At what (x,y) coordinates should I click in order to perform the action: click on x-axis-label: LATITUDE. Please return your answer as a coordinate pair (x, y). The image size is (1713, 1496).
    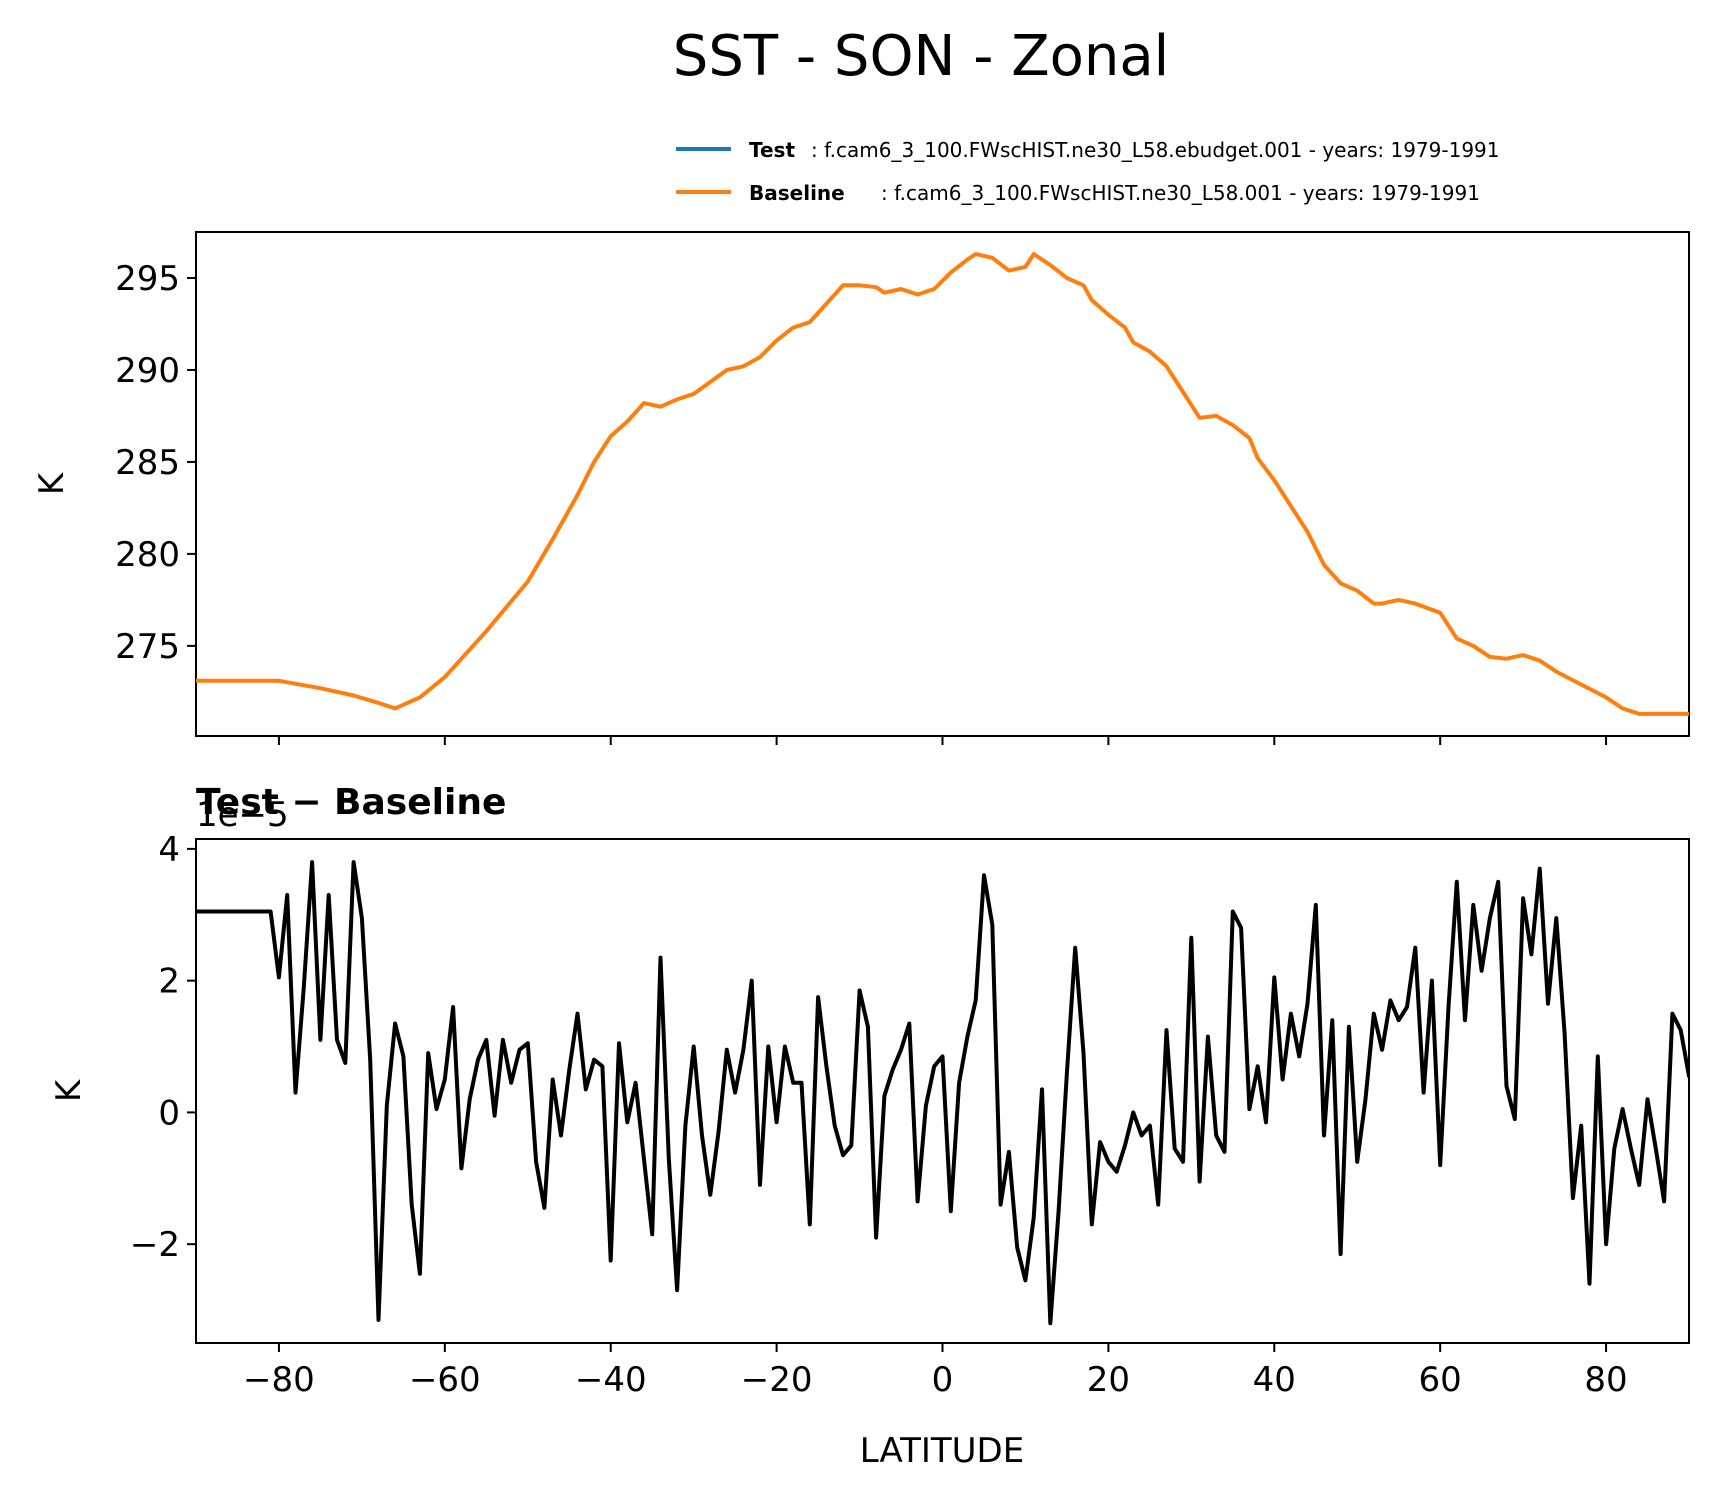
    Looking at the image, I should click on (942, 1451).